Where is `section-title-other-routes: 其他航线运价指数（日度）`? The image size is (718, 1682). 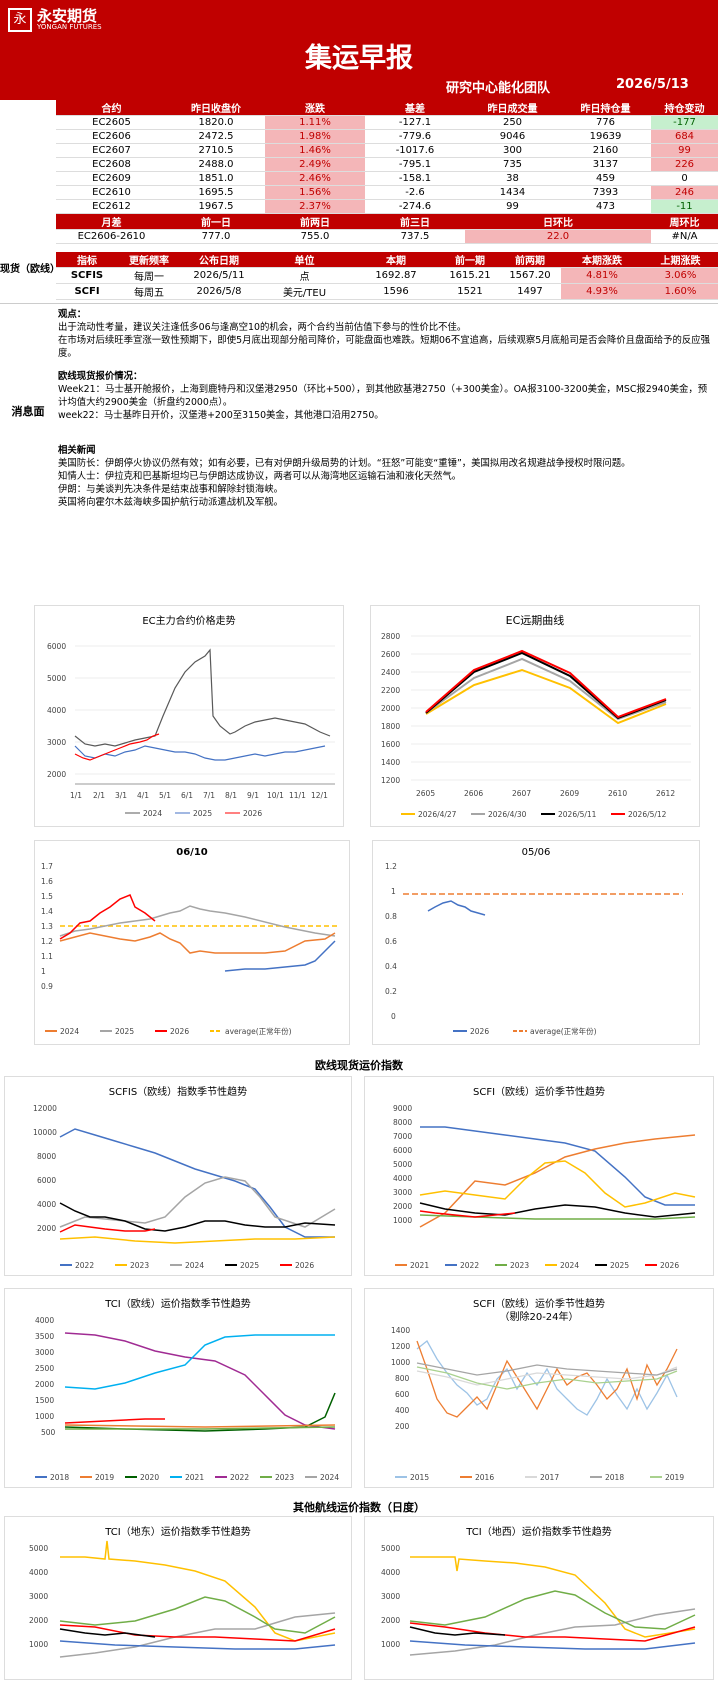 section-title-other-routes: 其他航线运价指数（日度） is located at coordinates (359, 1507).